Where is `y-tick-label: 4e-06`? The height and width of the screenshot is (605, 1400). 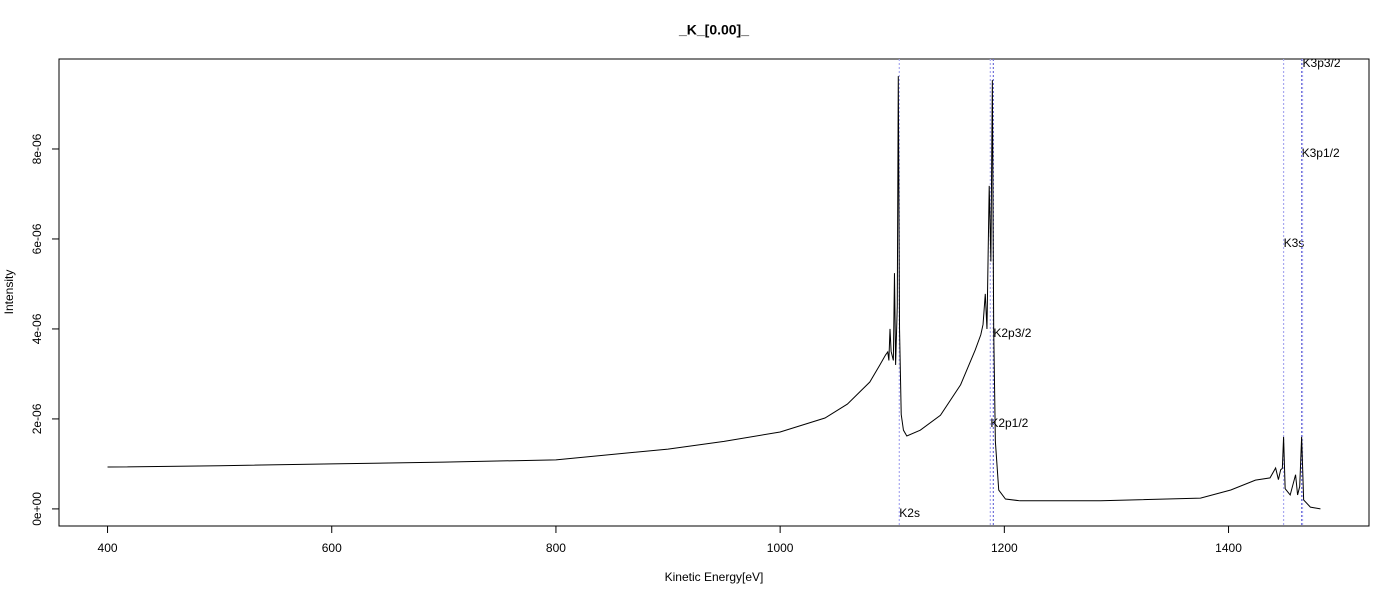
y-tick-label: 4e-06 is located at coordinates (37, 328).